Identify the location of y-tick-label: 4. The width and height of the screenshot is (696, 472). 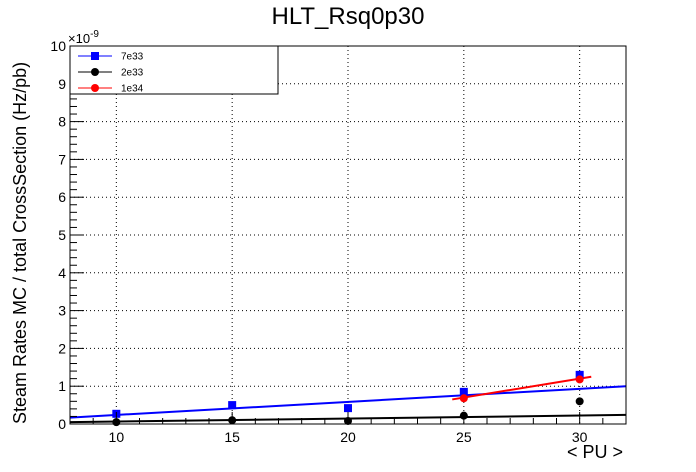
(62, 273).